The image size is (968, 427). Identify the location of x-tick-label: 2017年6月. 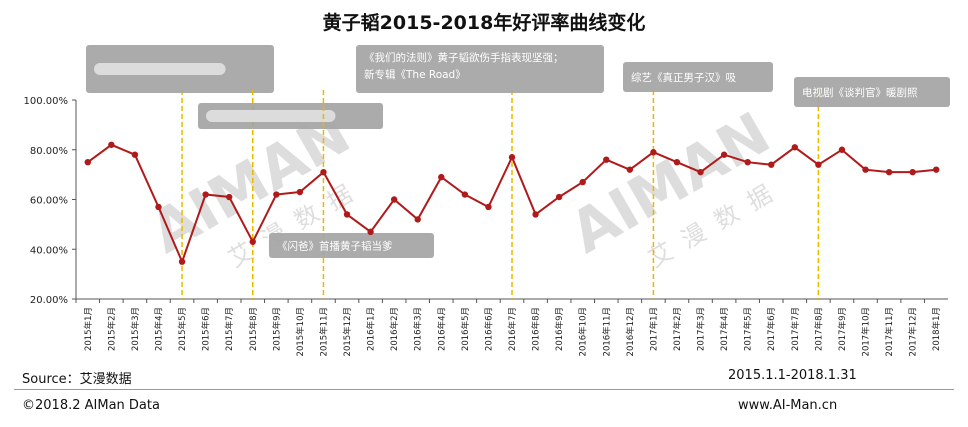
(771, 329).